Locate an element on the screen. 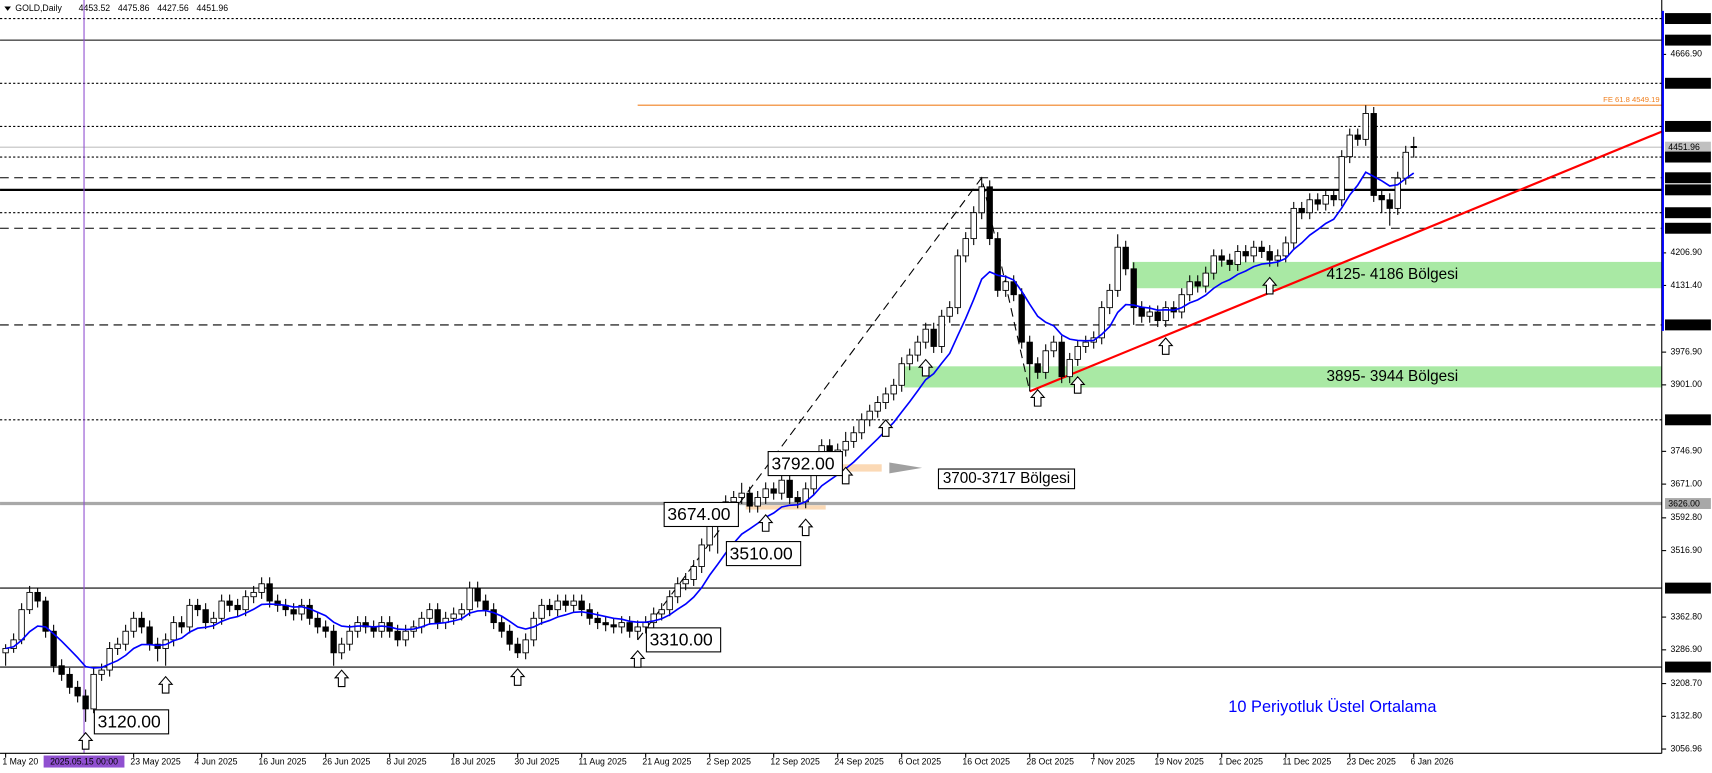 The width and height of the screenshot is (1712, 773). x-tick-label: 8 Jul 2025 is located at coordinates (406, 761).